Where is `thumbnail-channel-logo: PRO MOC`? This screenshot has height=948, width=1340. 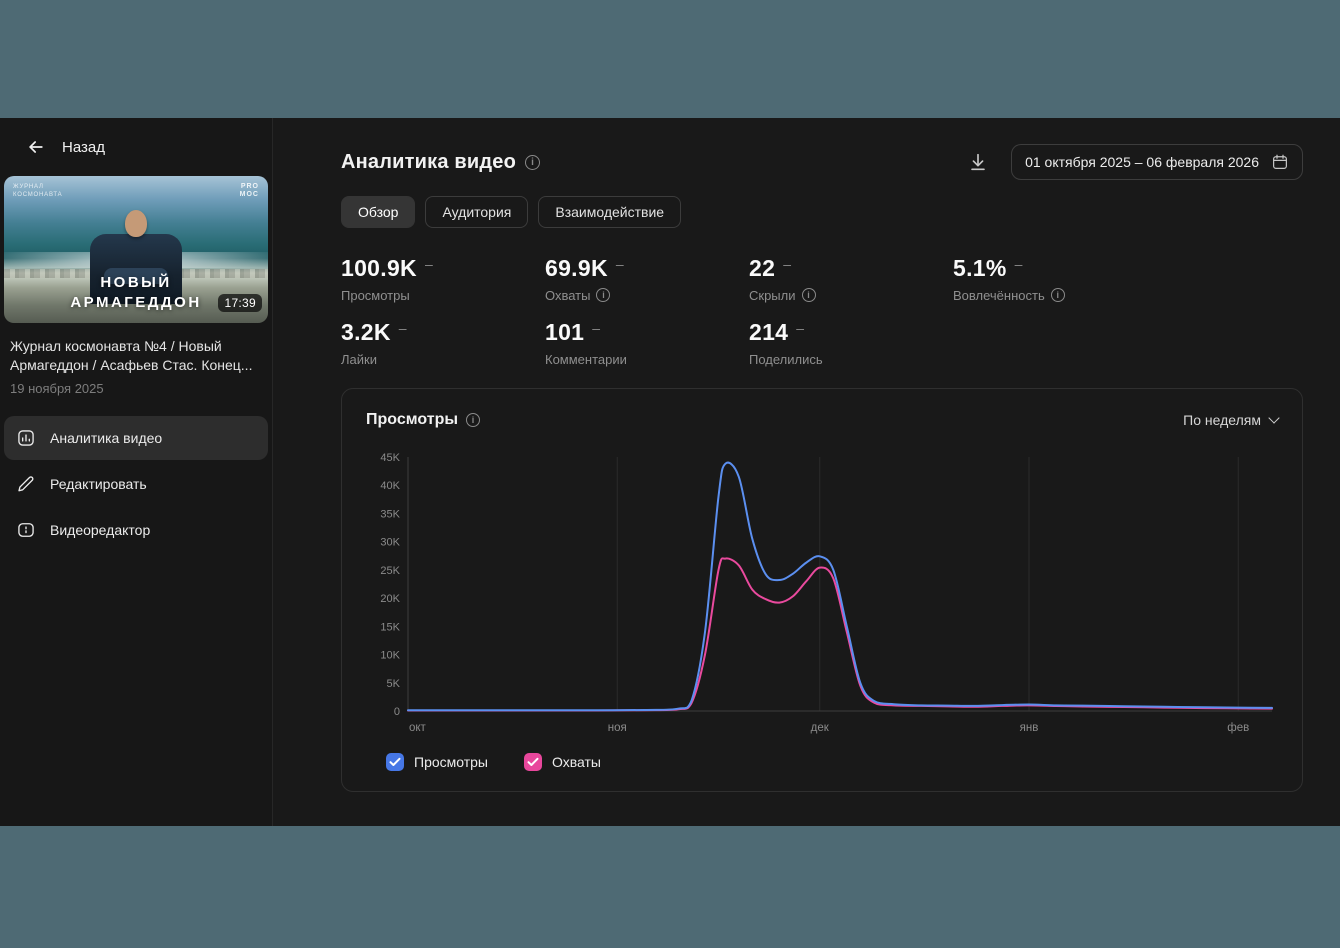 thumbnail-channel-logo: PRO MOC is located at coordinates (249, 191).